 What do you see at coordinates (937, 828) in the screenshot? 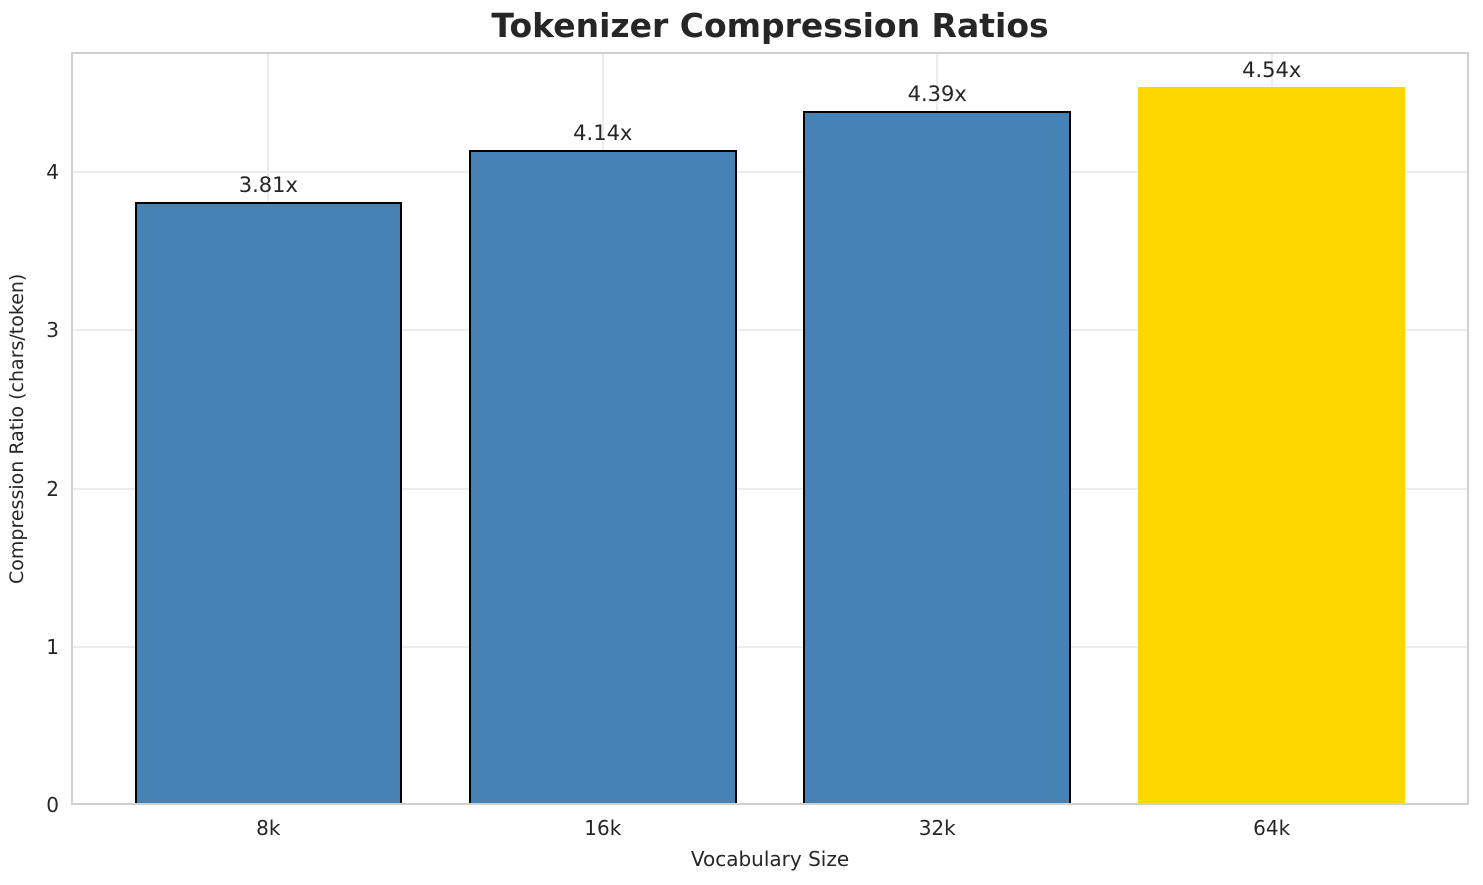
I see `x-tick-label: 32k` at bounding box center [937, 828].